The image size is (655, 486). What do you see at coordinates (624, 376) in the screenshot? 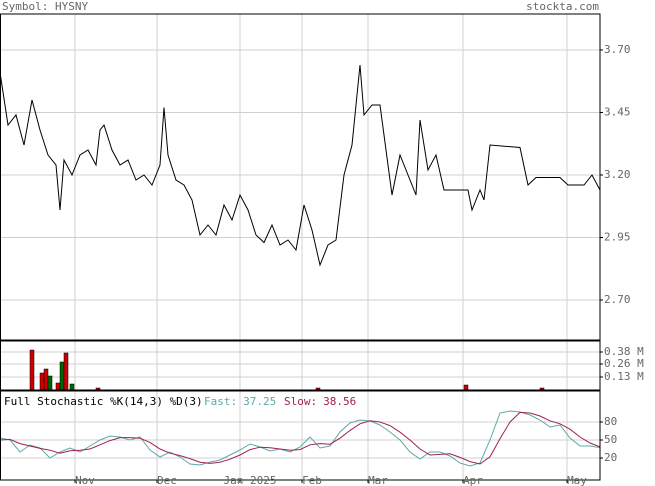
I see `y-tick-label: 0.13 M` at bounding box center [624, 376].